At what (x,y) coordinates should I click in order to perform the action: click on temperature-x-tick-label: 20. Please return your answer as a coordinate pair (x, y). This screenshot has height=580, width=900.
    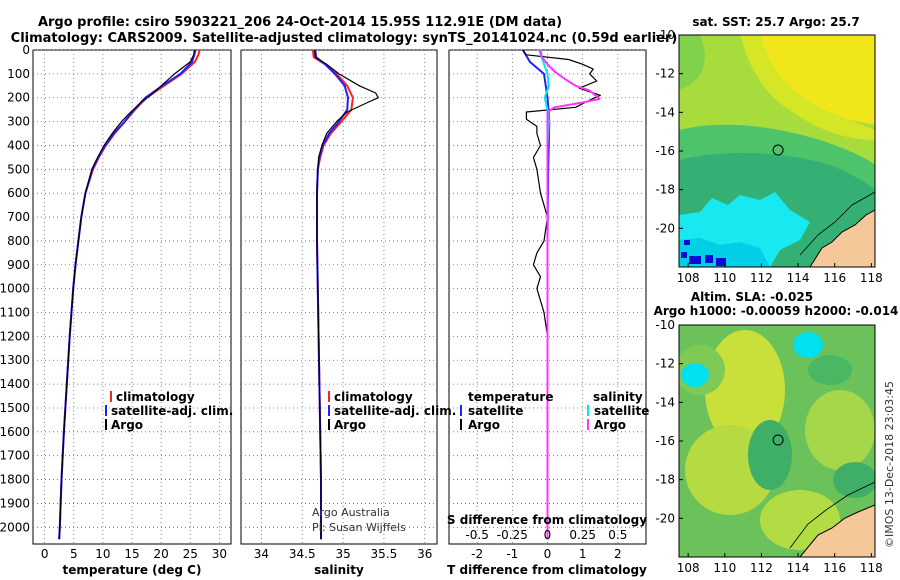
    Looking at the image, I should click on (160, 554).